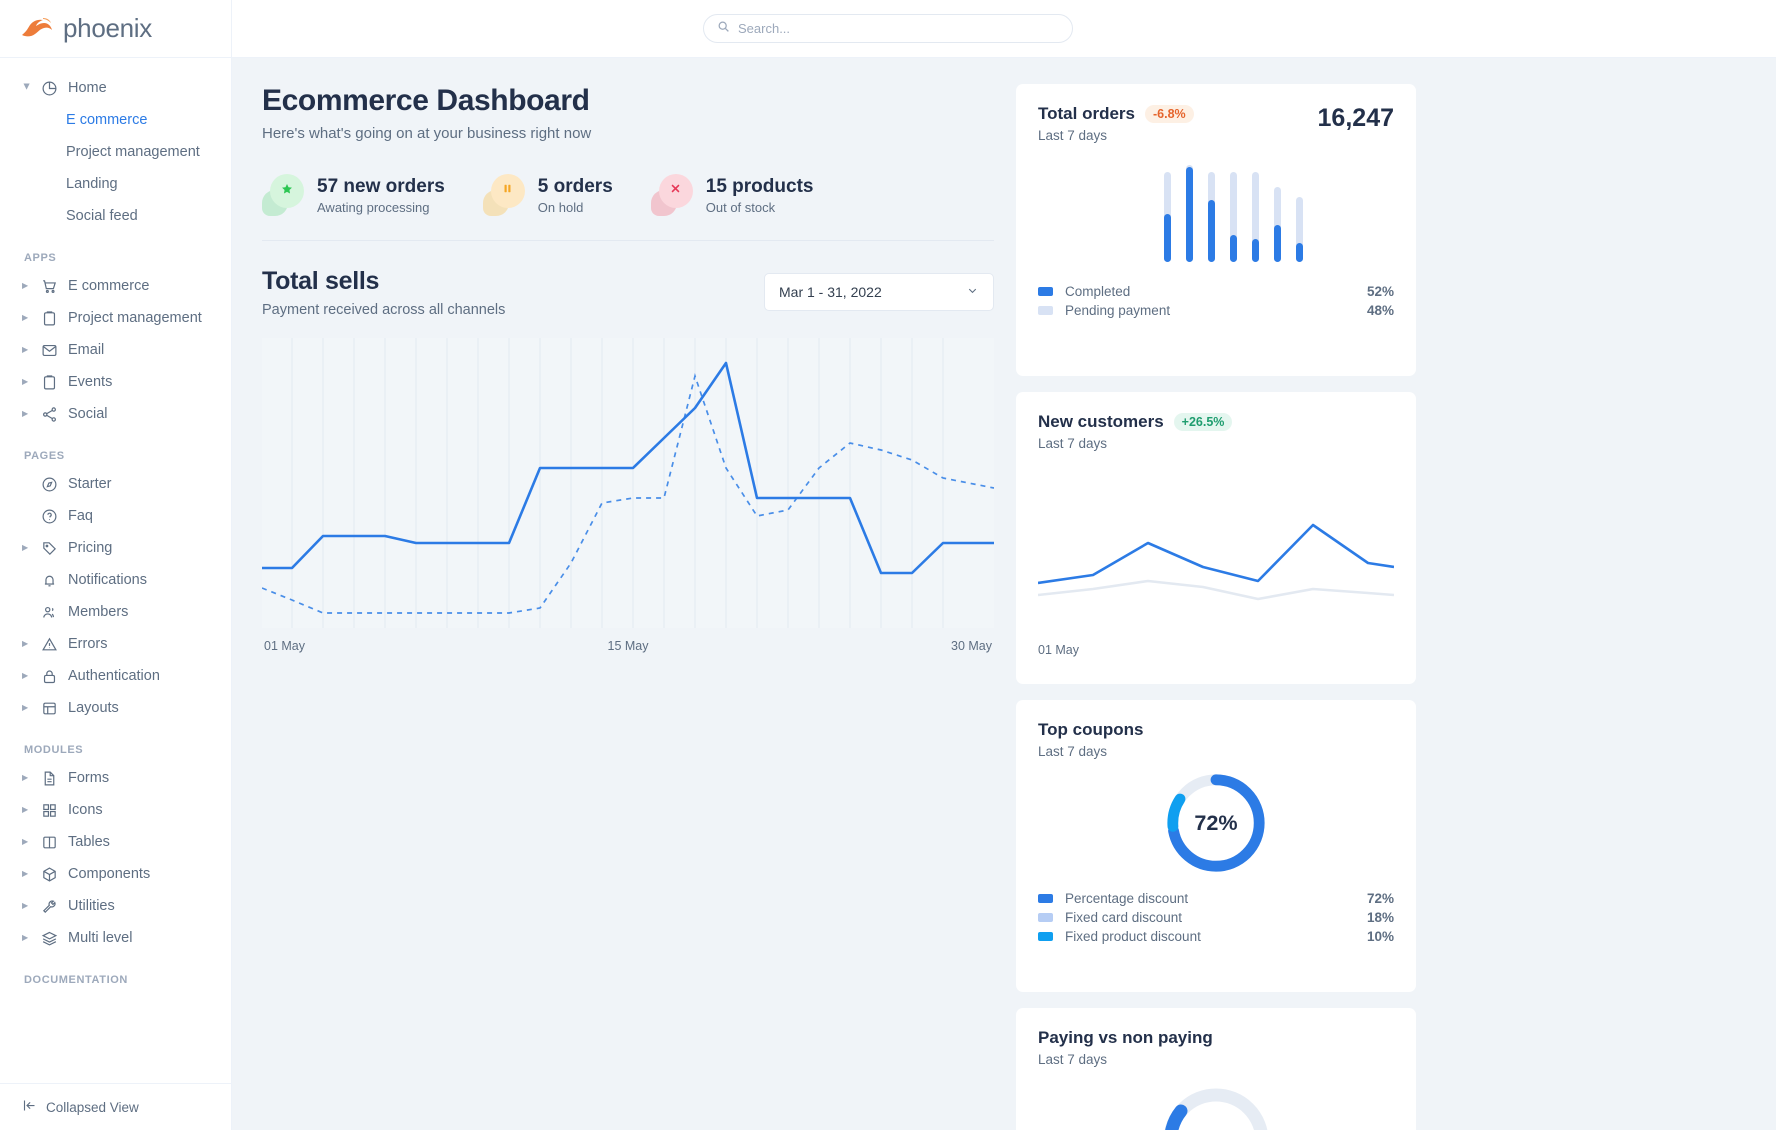 This screenshot has width=1776, height=1130. I want to click on sidebar-item-members: ▶ Members, so click(115, 612).